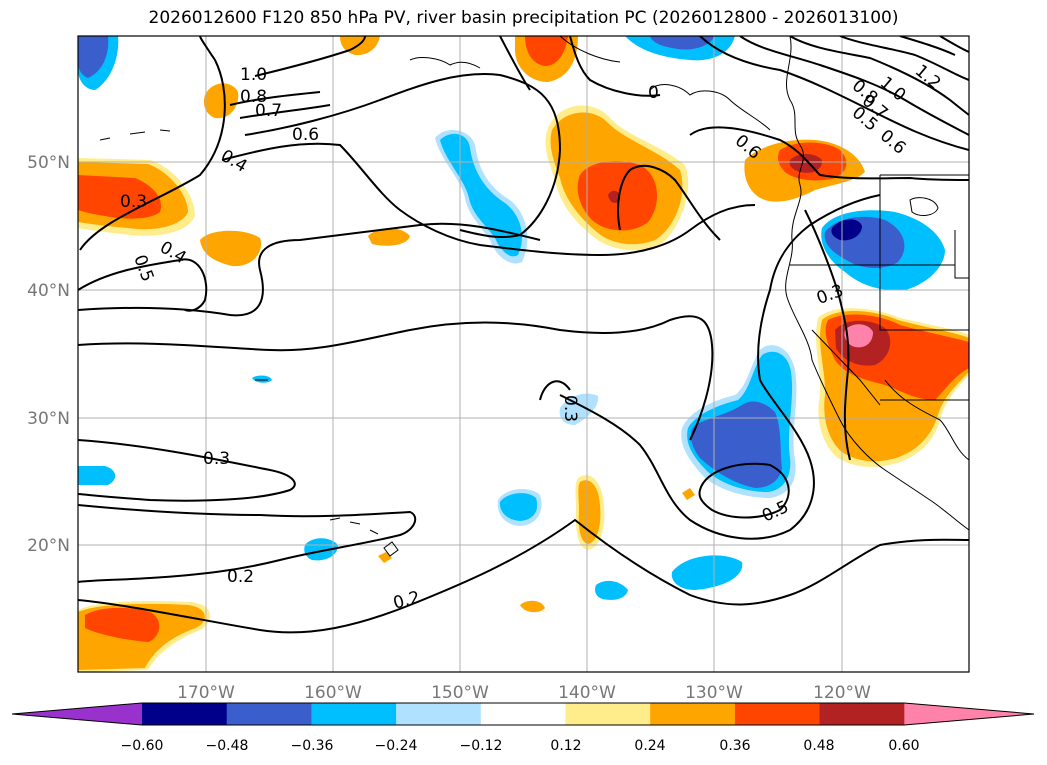 The width and height of the screenshot is (1047, 765). What do you see at coordinates (333, 693) in the screenshot?
I see `lon-tick-label: 160°W` at bounding box center [333, 693].